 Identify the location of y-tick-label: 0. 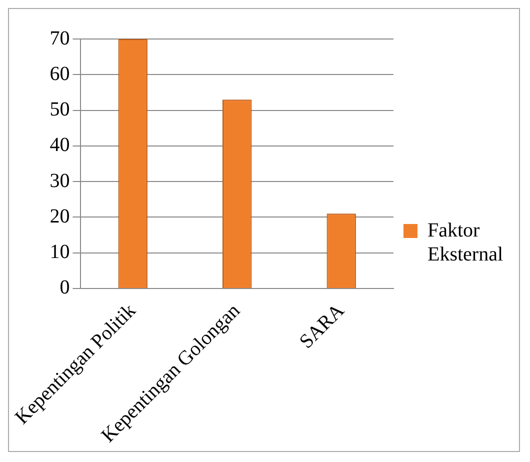
(65, 287).